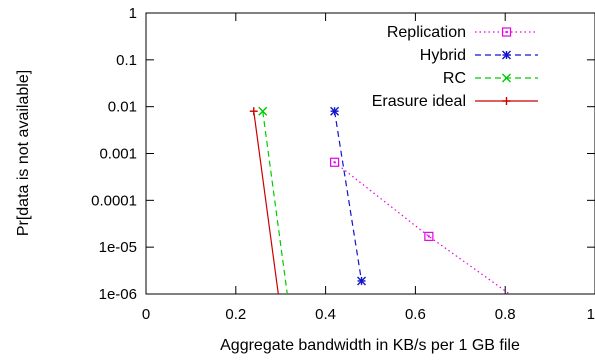 Image resolution: width=595 pixels, height=360 pixels. Describe the element at coordinates (266, 202) in the screenshot. I see `series-line-erasure-ideal` at that location.